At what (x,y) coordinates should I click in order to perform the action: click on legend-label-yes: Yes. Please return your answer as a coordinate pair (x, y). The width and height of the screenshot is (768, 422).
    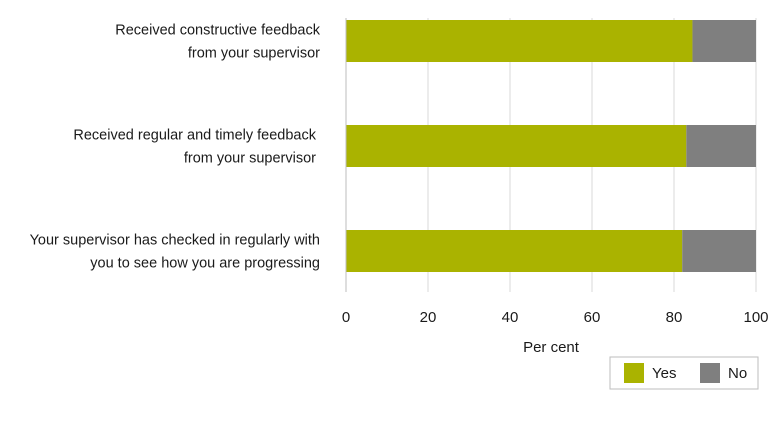
    Looking at the image, I should click on (664, 373).